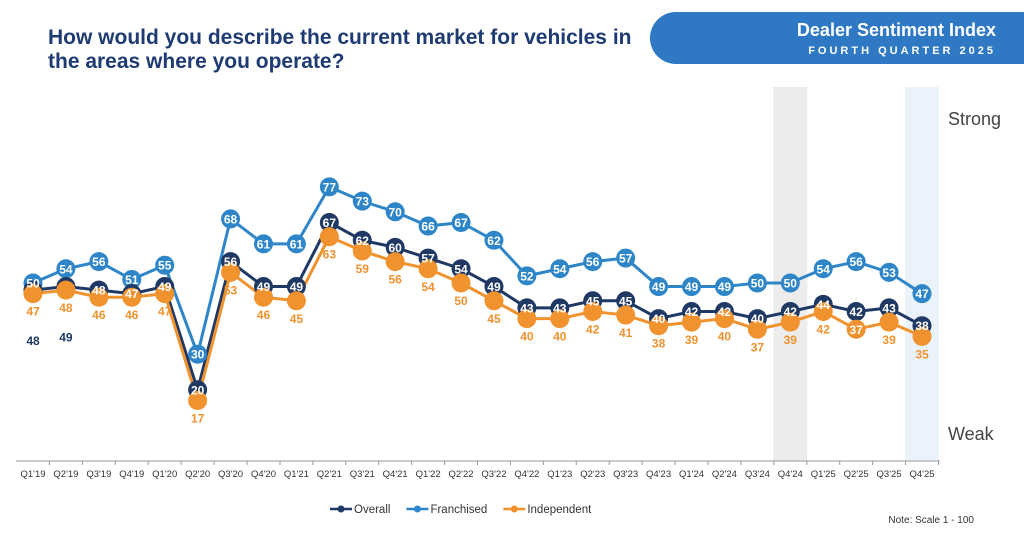 This screenshot has height=540, width=1024. What do you see at coordinates (922, 274) in the screenshot?
I see `highlight-band` at bounding box center [922, 274].